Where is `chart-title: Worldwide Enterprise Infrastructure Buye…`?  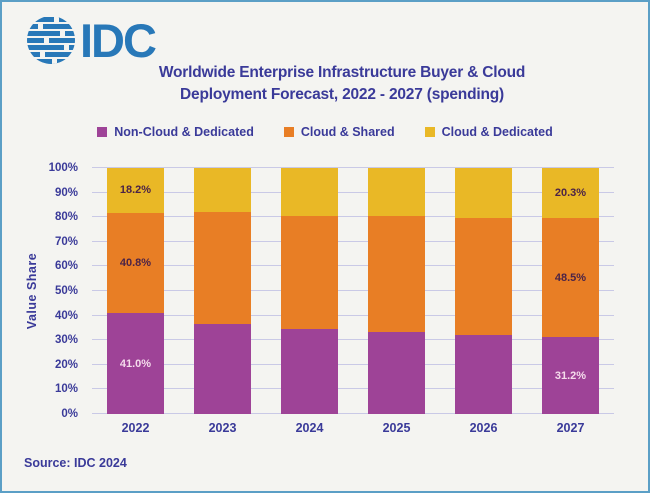
chart-title: Worldwide Enterprise Infrastructure Buye… is located at coordinates (325, 84).